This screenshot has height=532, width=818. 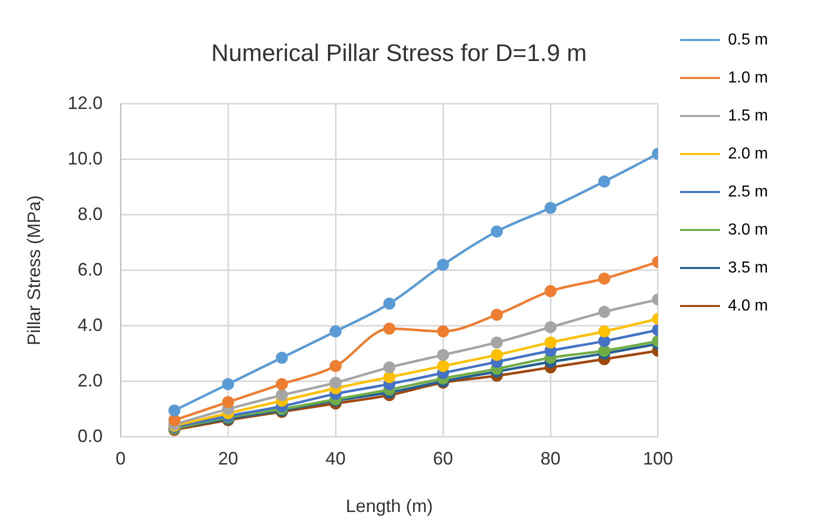 I want to click on y-tick-label: 12.0, so click(x=85, y=102).